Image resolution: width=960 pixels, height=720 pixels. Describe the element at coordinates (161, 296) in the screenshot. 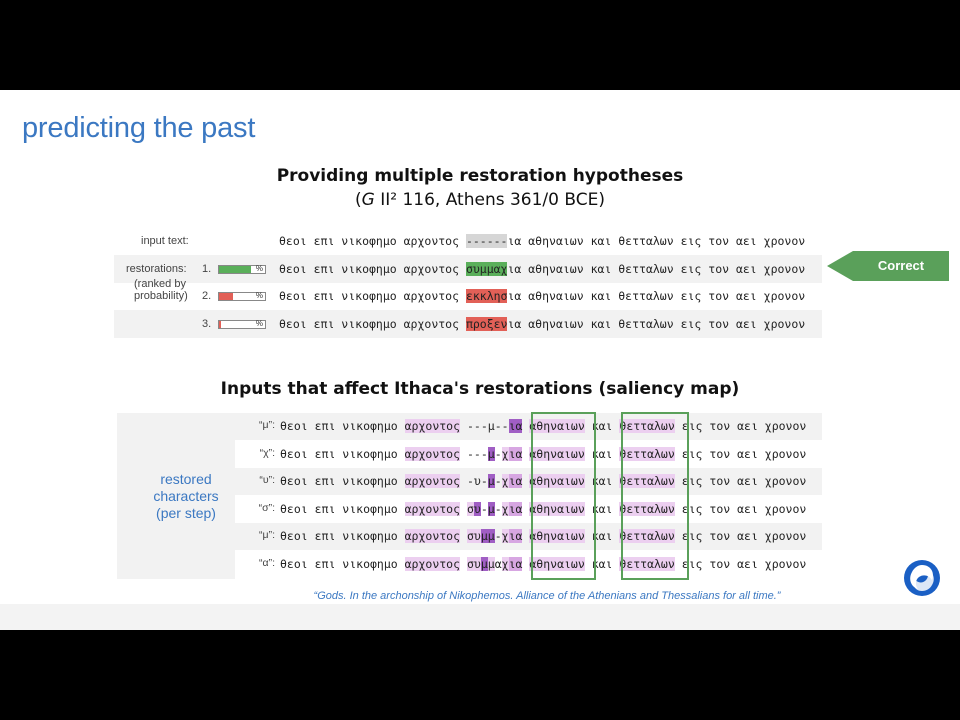

I see `ranked-label-line-2: probability)` at that location.